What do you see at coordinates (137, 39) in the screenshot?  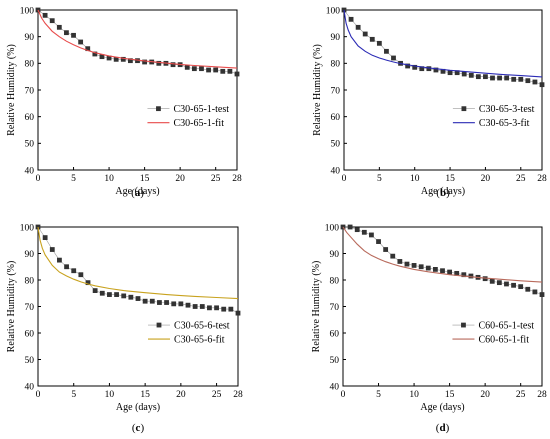 I see `series-line-C30-65-1-fit` at bounding box center [137, 39].